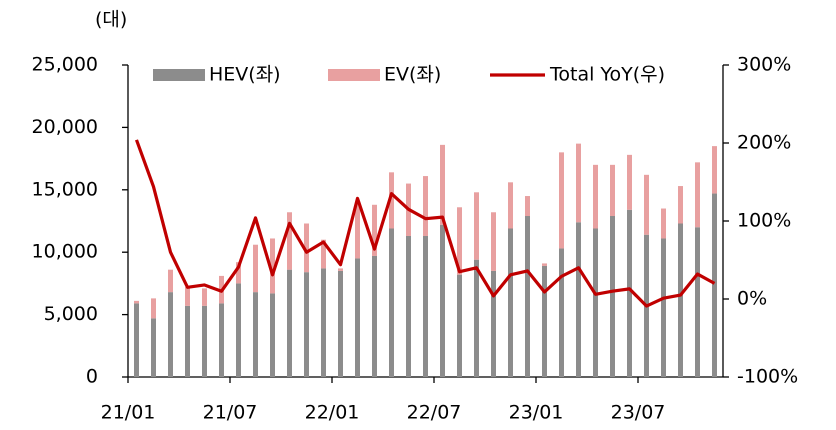  What do you see at coordinates (764, 143) in the screenshot?
I see `y2-tick-label: 200%` at bounding box center [764, 143].